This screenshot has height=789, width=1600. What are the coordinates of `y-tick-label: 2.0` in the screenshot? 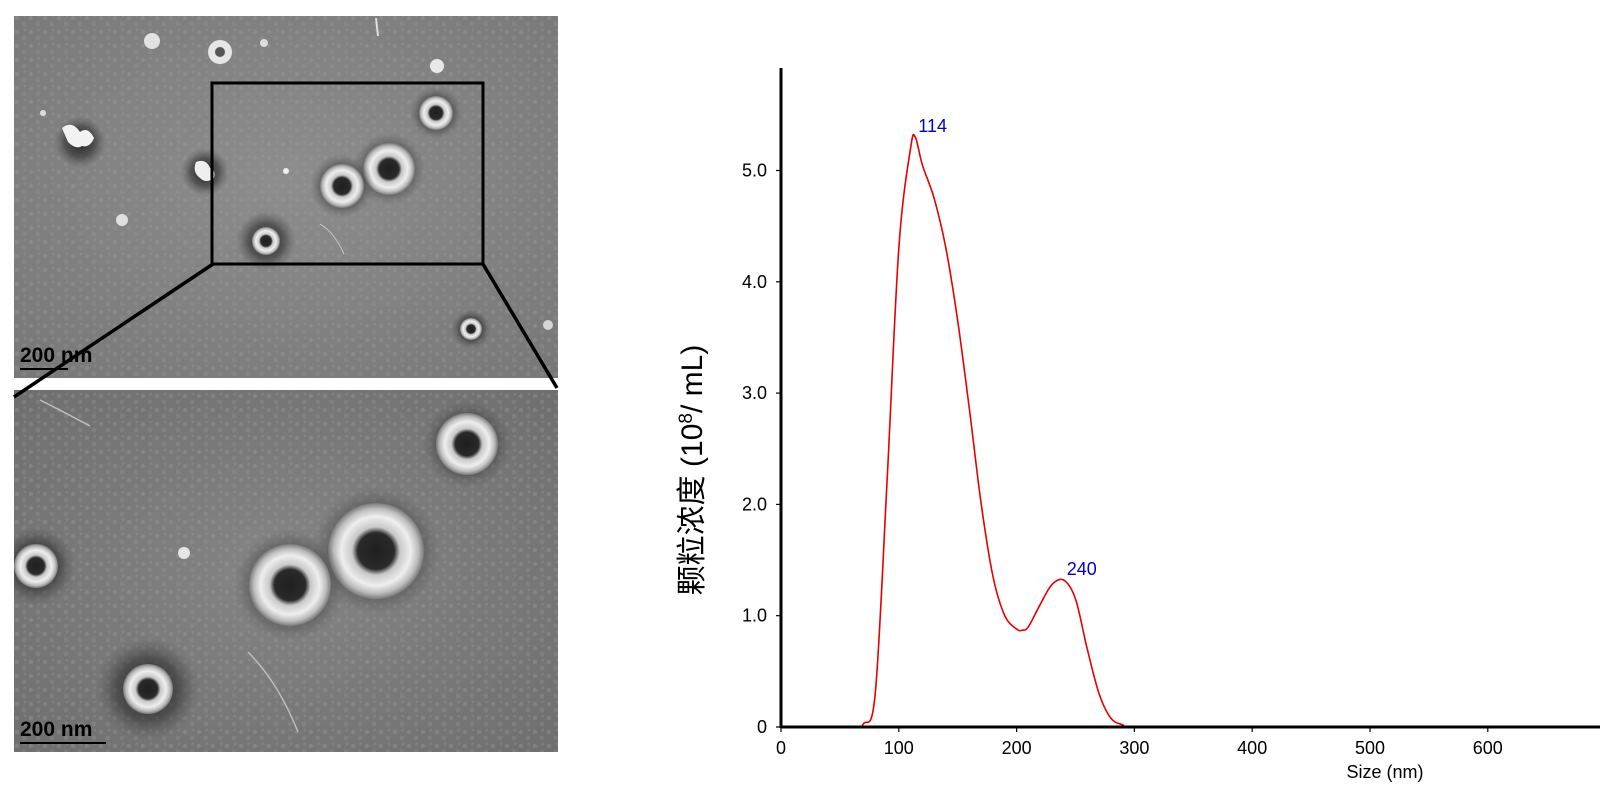 It's located at (754, 504).